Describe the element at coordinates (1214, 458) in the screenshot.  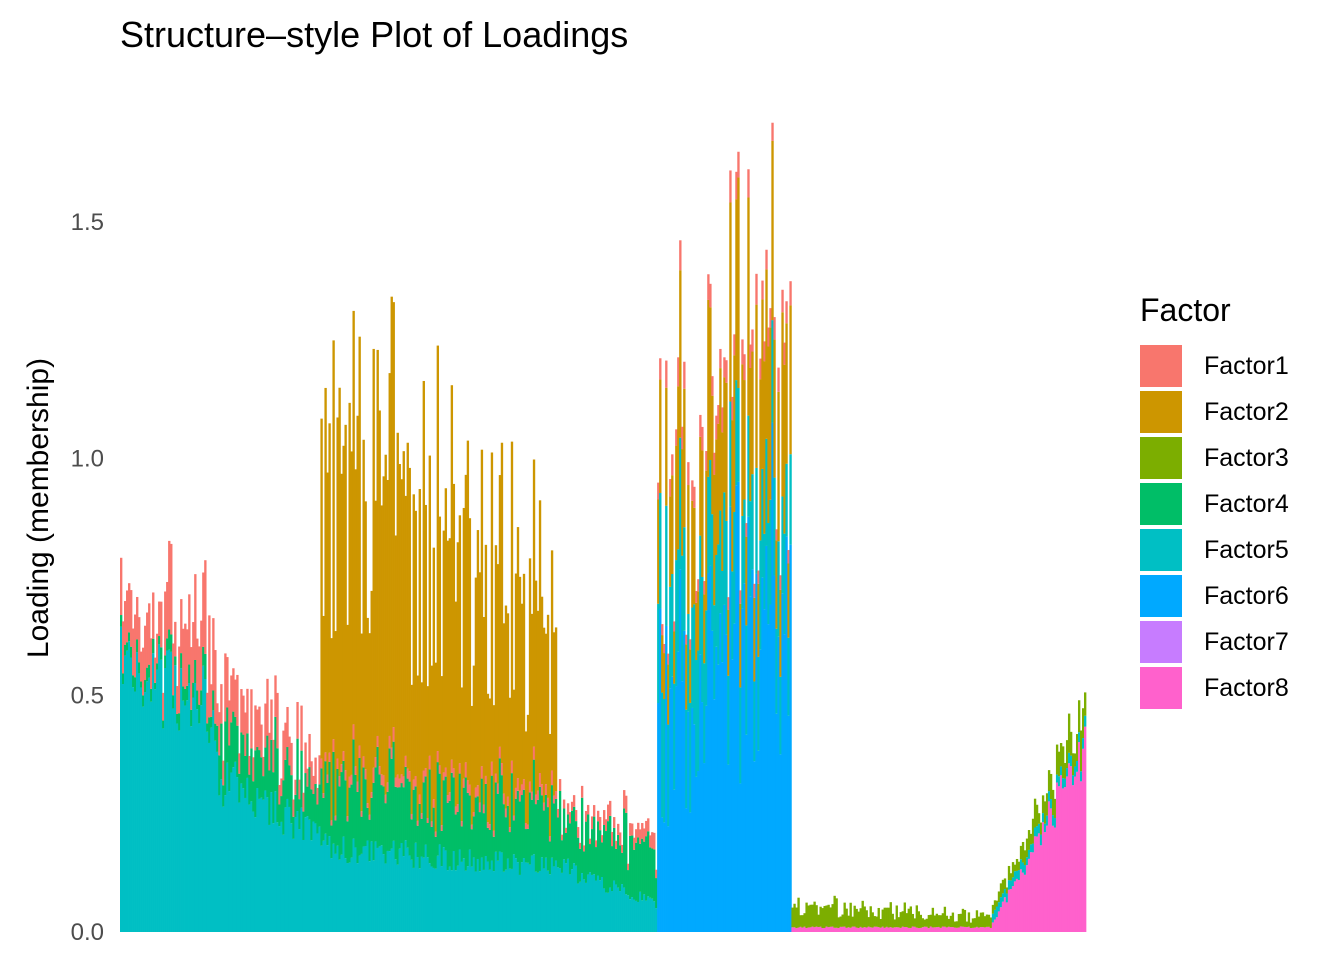
I see `legend-item-factor3: Factor3` at that location.